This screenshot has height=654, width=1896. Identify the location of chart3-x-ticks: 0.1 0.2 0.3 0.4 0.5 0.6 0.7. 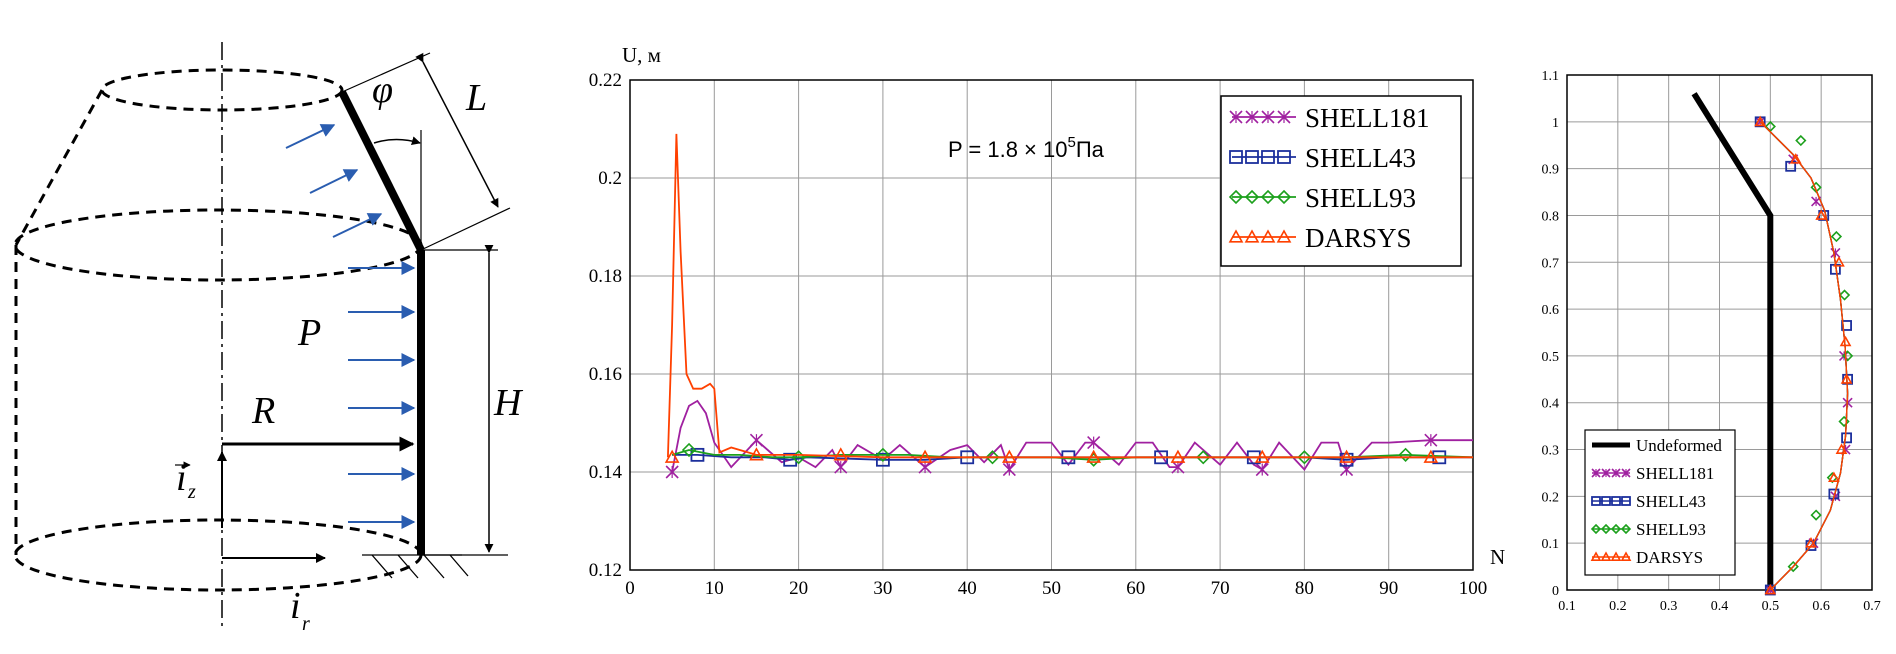
(1719, 606).